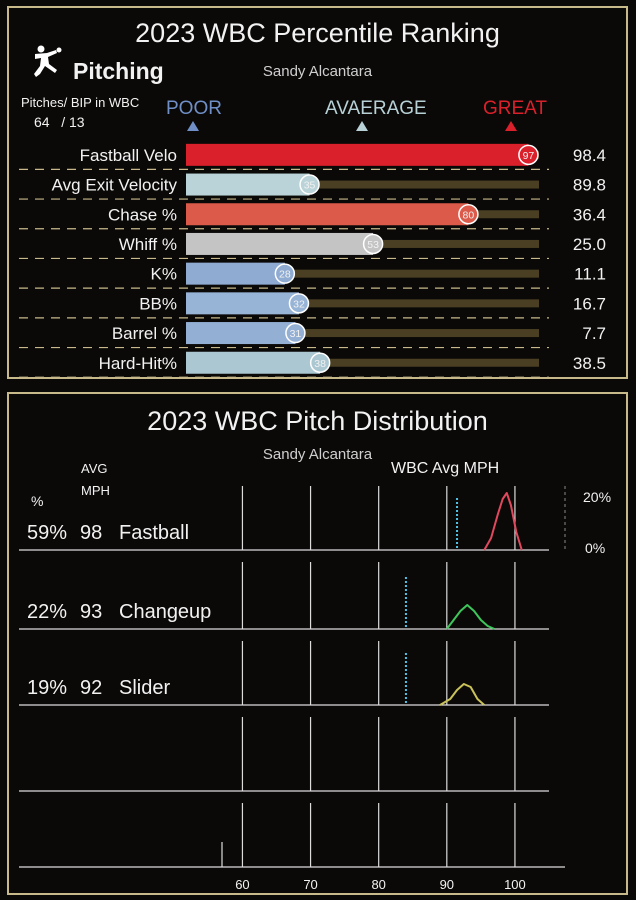  Describe the element at coordinates (515, 108) in the screenshot. I see `great-label: GREAT` at that location.